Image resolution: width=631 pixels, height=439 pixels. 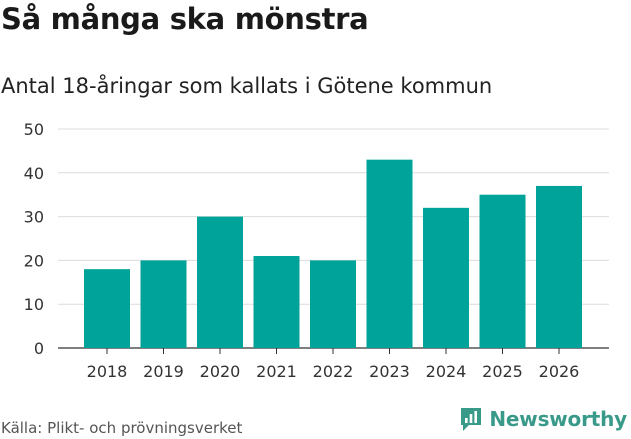 What do you see at coordinates (34, 217) in the screenshot?
I see `y-tick-label: 30` at bounding box center [34, 217].